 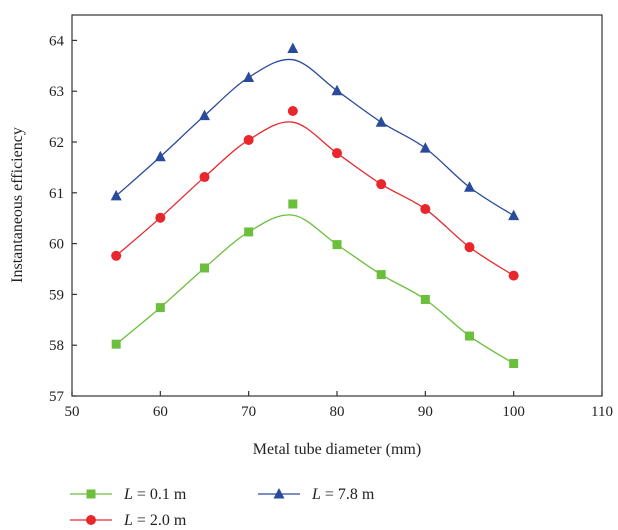 What do you see at coordinates (160, 494) in the screenshot?
I see `legend-label-value: = 0.1 m` at bounding box center [160, 494].